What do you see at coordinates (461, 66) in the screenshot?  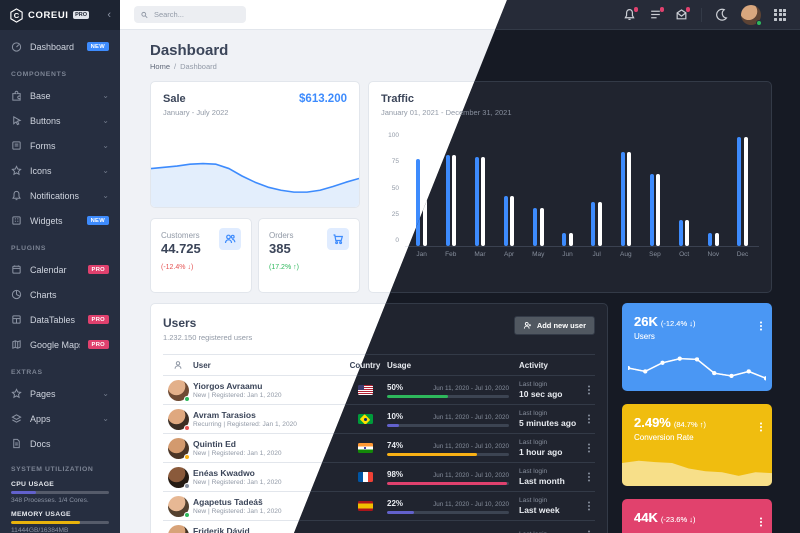 I see `breadcrumb: Home / Dashboard` at bounding box center [461, 66].